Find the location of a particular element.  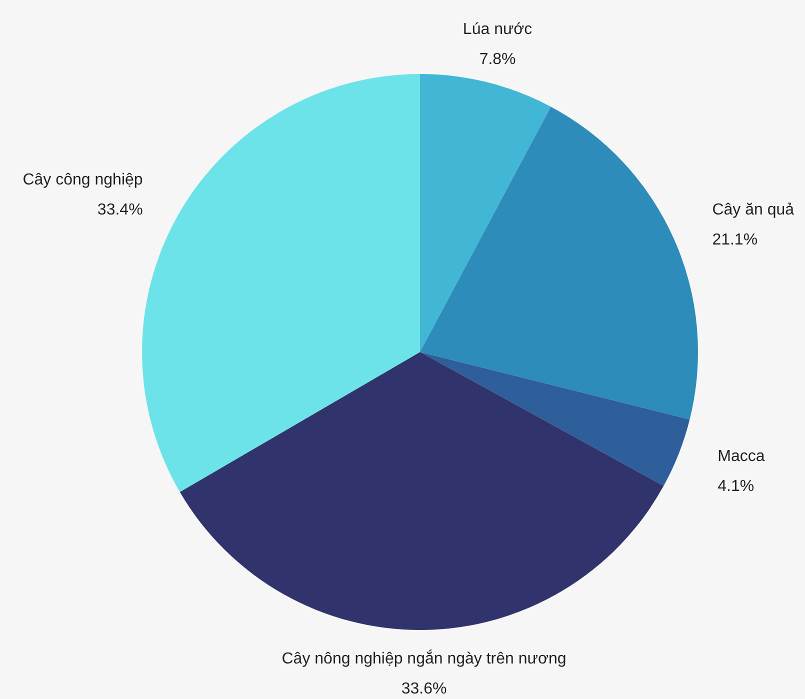

slice-label: Cây nông nghiệp ngắn ngày trên nương is located at coordinates (424, 659).